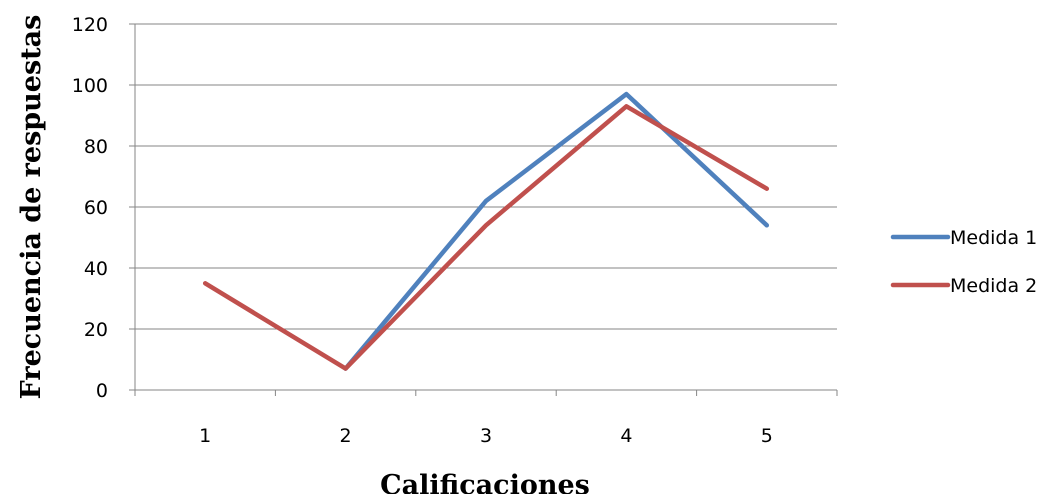 Image resolution: width=1064 pixels, height=494 pixels. Describe the element at coordinates (96, 269) in the screenshot. I see `y-tick-label: 40` at that location.